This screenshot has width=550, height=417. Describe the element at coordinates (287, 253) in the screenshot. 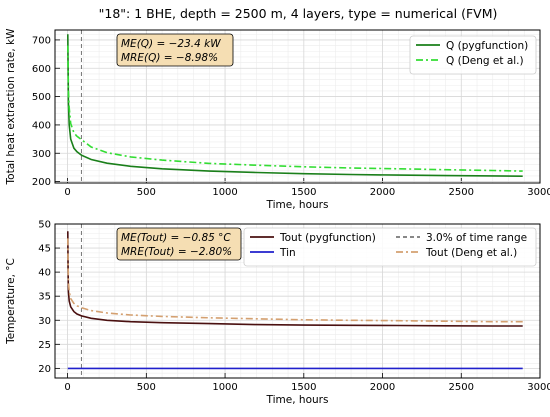

I see `legend-label-2: Tin` at that location.